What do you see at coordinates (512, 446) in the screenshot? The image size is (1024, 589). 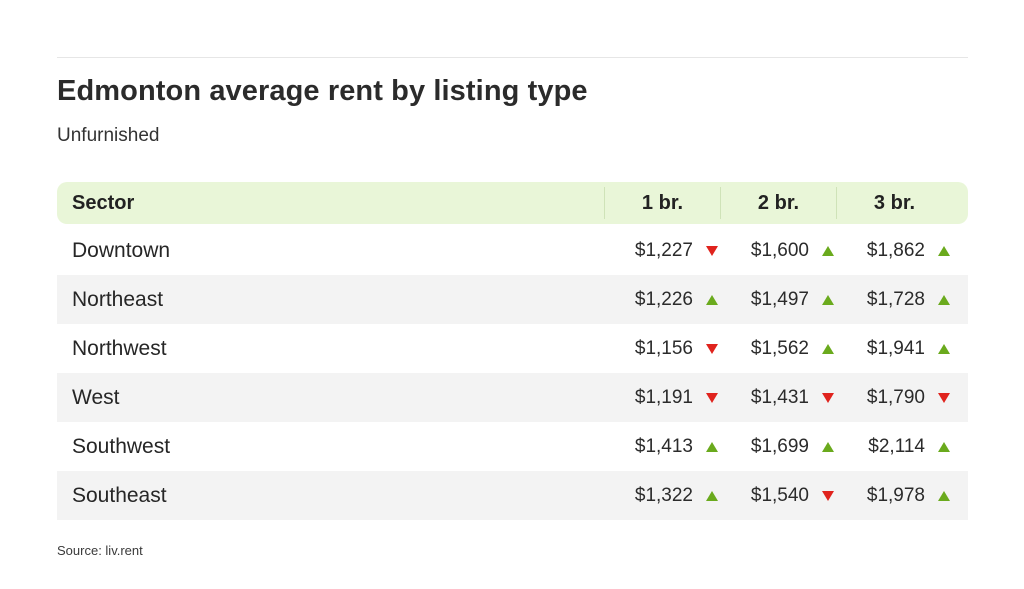 I see `table-row: Southwest $1,413 $1,699 $2,114` at bounding box center [512, 446].